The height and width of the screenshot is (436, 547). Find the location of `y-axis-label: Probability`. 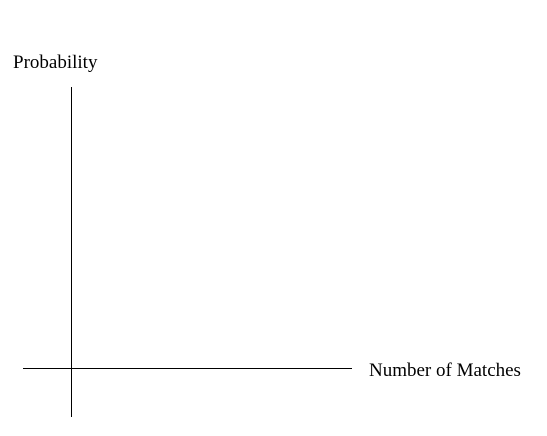

y-axis-label: Probability is located at coordinates (55, 62).